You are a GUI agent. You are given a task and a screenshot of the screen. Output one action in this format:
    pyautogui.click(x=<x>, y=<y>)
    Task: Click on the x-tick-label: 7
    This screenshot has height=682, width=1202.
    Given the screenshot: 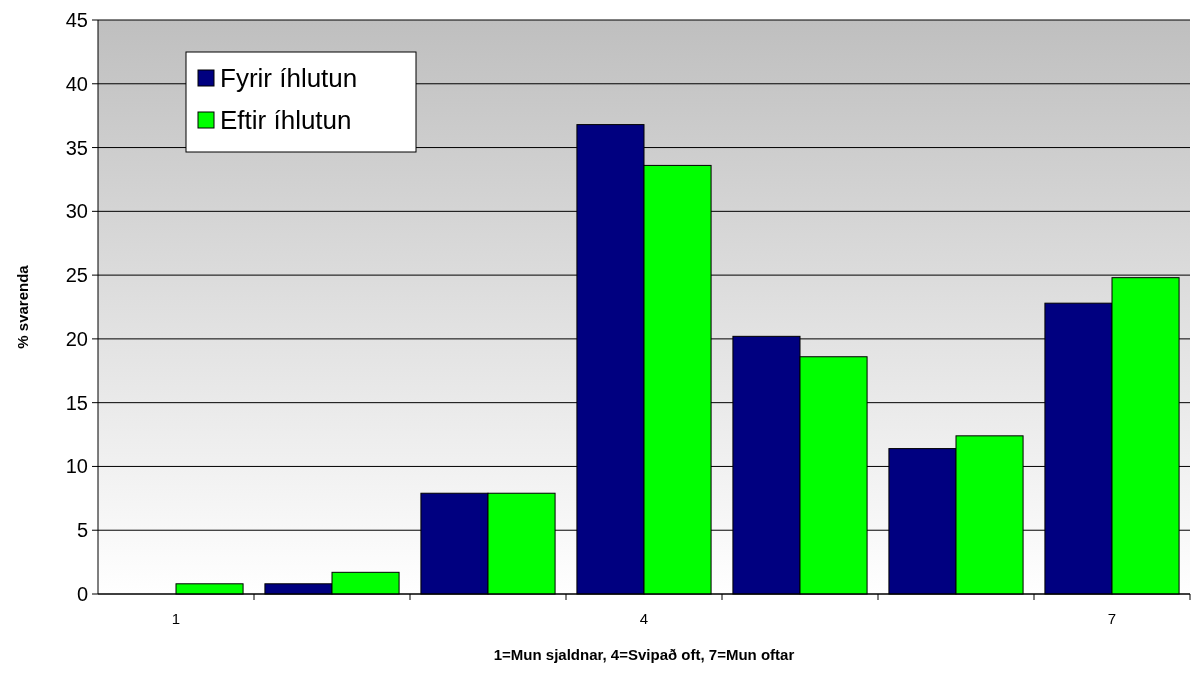 What is the action you would take?
    pyautogui.click(x=1112, y=618)
    